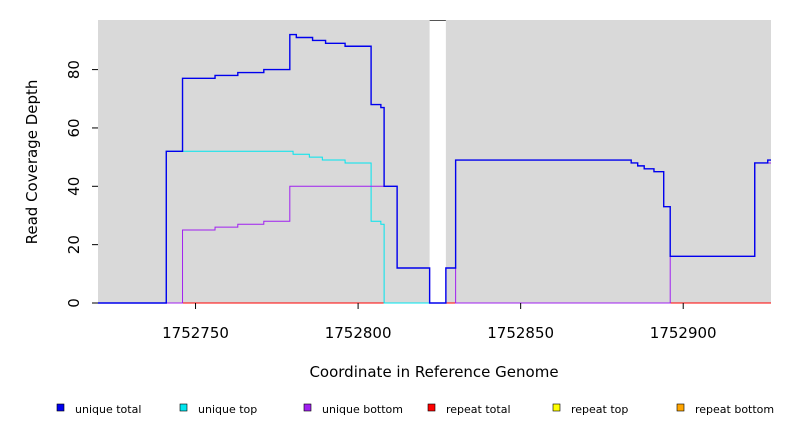 The height and width of the screenshot is (432, 792). What do you see at coordinates (520, 333) in the screenshot?
I see `x-tick-label-1752850: 1752850` at bounding box center [520, 333].